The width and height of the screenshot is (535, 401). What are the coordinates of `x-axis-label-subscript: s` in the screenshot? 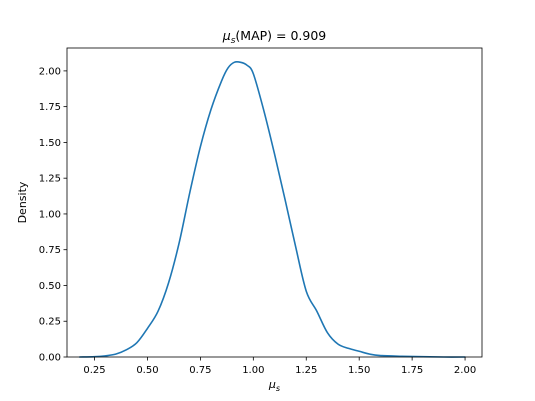 It's located at (278, 388).